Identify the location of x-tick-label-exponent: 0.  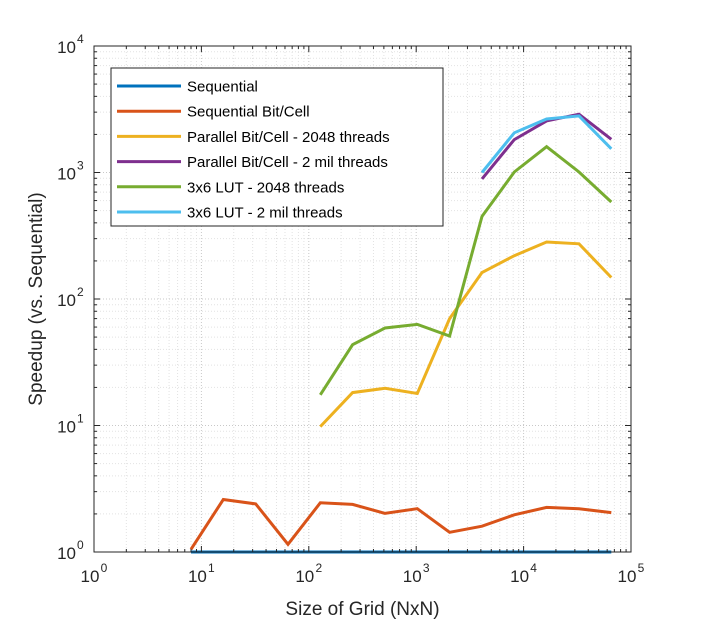
(104, 568).